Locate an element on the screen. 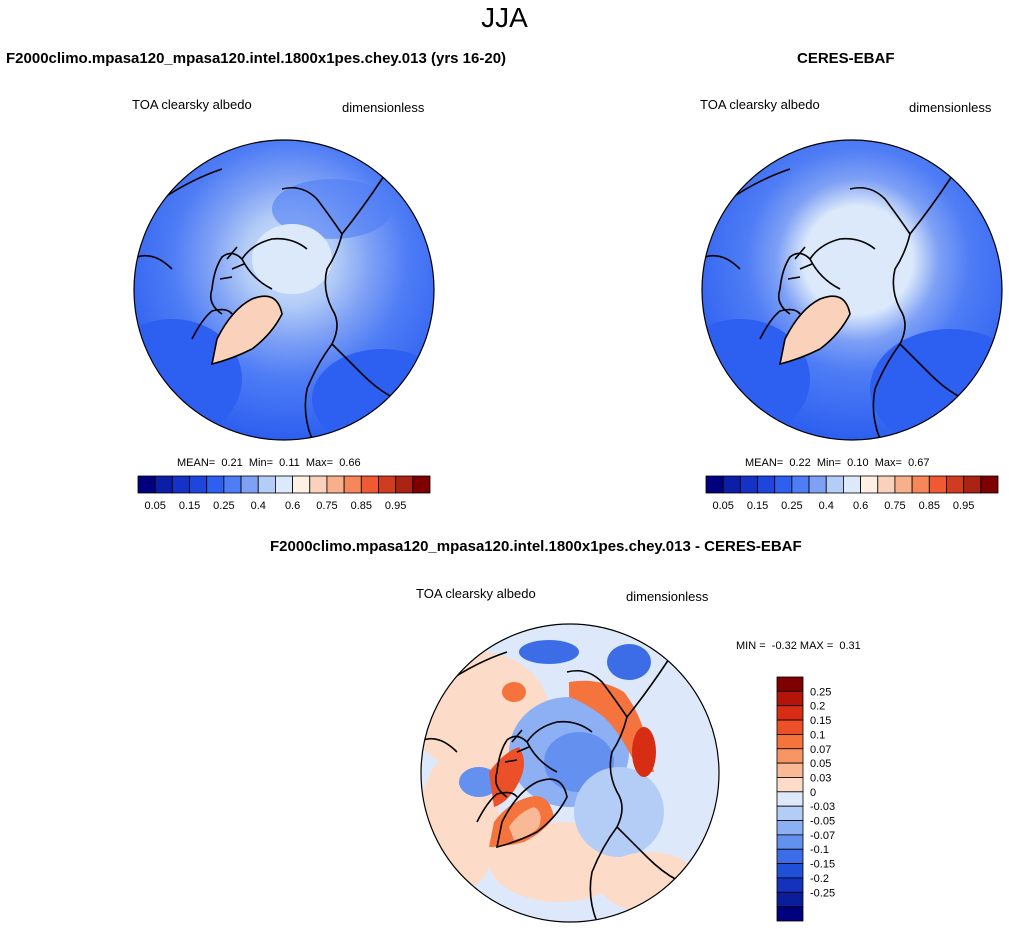 The image size is (1009, 929). diff-colorbar-tick-label: -0.05 is located at coordinates (822, 822).